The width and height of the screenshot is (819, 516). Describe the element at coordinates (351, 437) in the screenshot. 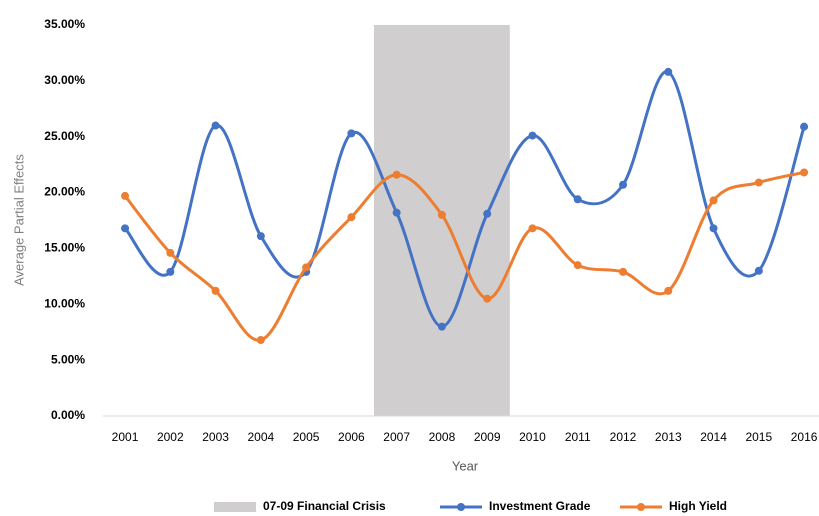

I see `x-tick-label: 2006` at that location.